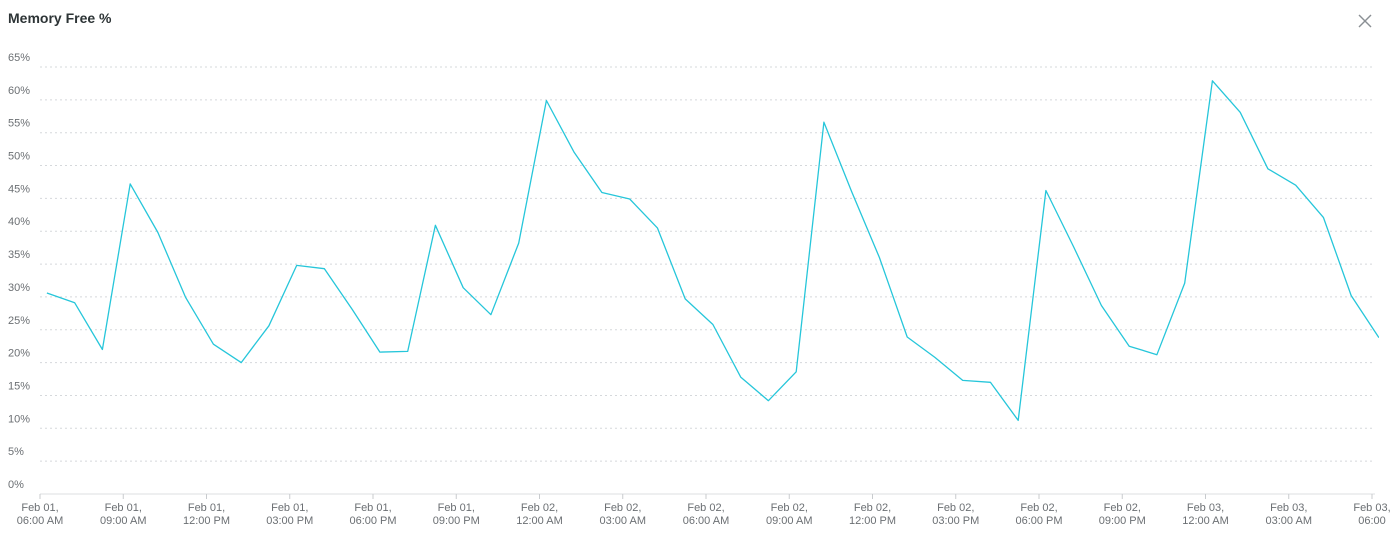  I want to click on y-tick-label: 5%, so click(16, 452).